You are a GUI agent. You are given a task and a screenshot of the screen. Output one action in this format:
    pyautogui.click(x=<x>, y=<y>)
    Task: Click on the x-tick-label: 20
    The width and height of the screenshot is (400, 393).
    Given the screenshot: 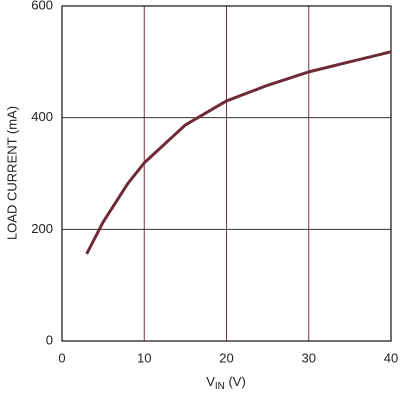 What is the action you would take?
    pyautogui.click(x=226, y=357)
    